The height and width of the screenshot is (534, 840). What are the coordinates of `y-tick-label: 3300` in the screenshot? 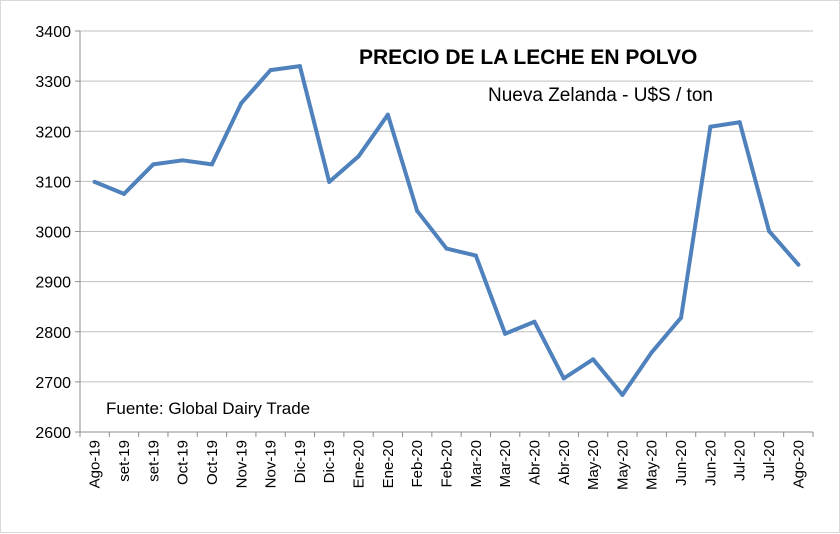 It's located at (53, 82).